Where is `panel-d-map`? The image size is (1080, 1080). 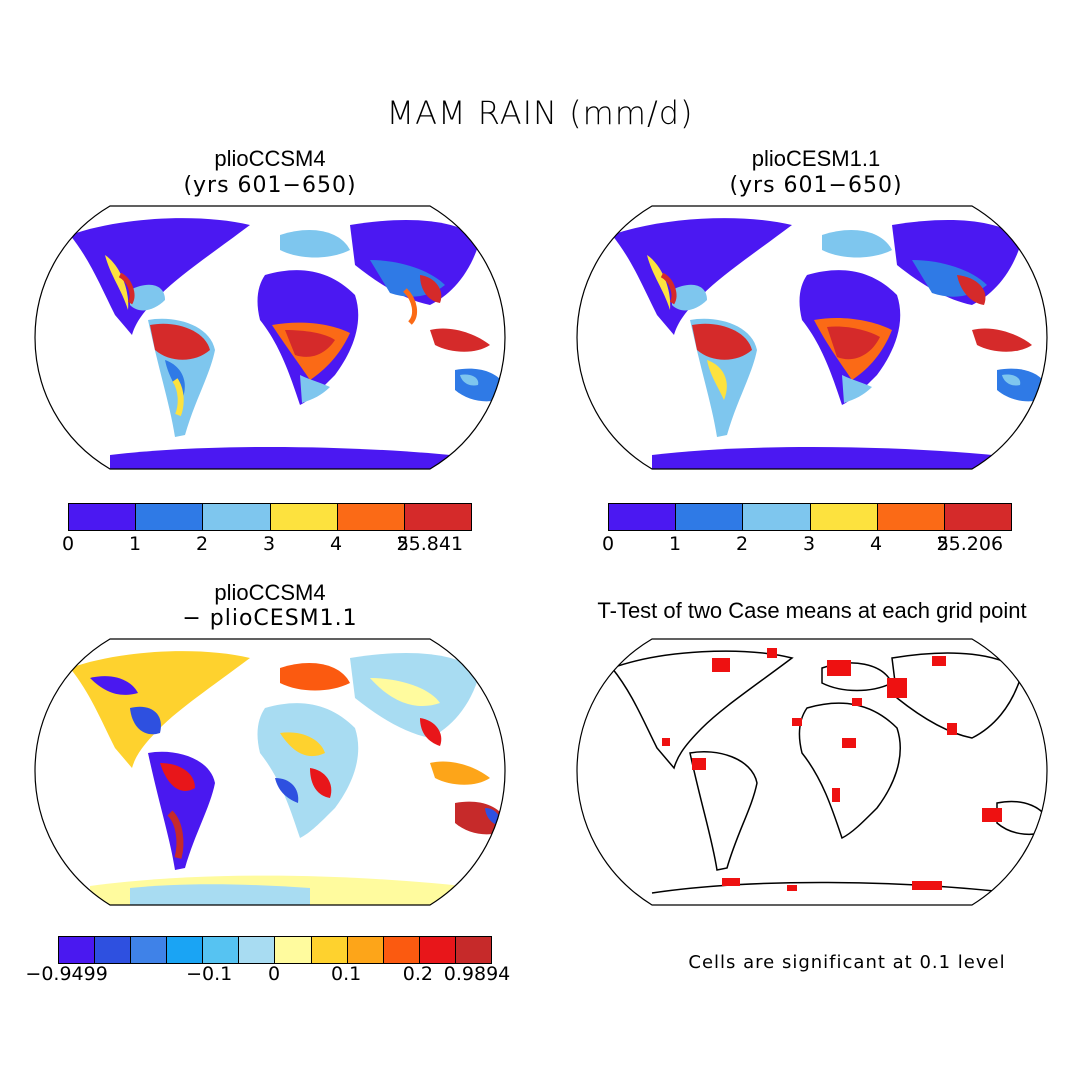 panel-d-map is located at coordinates (812, 772).